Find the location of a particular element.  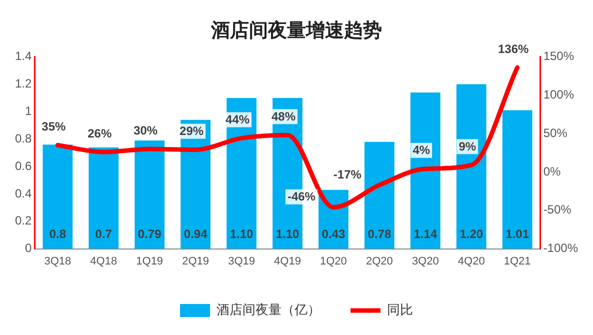

data-label: 35% is located at coordinates (54, 126).